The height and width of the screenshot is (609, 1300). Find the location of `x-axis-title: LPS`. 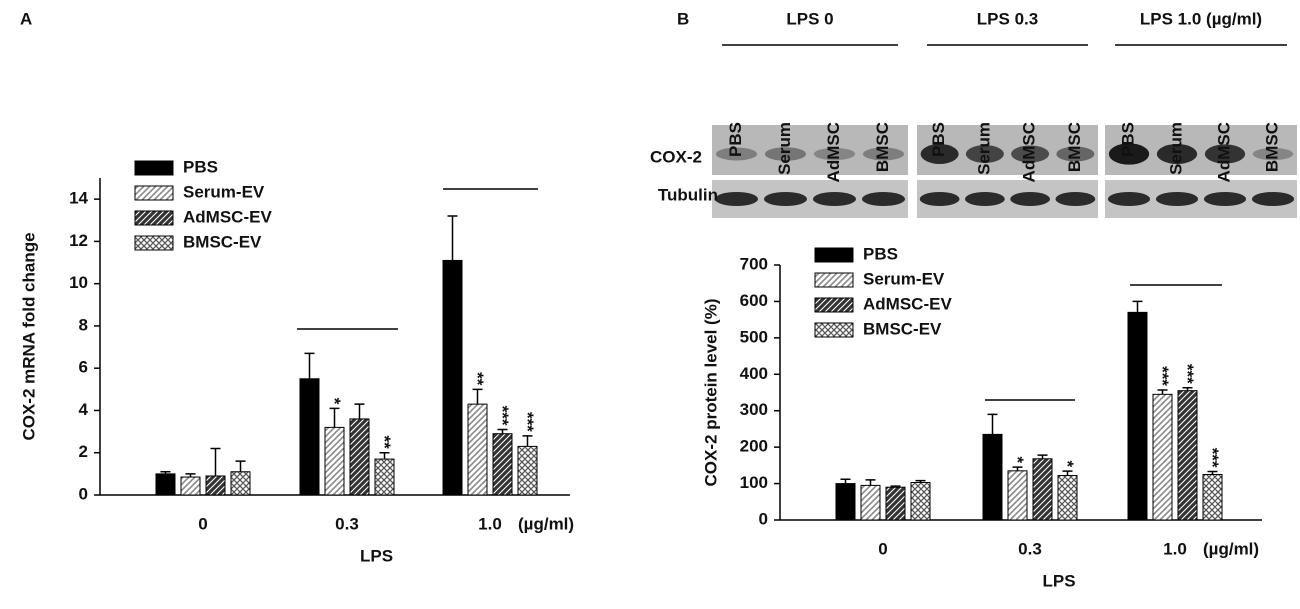

x-axis-title: LPS is located at coordinates (376, 555).